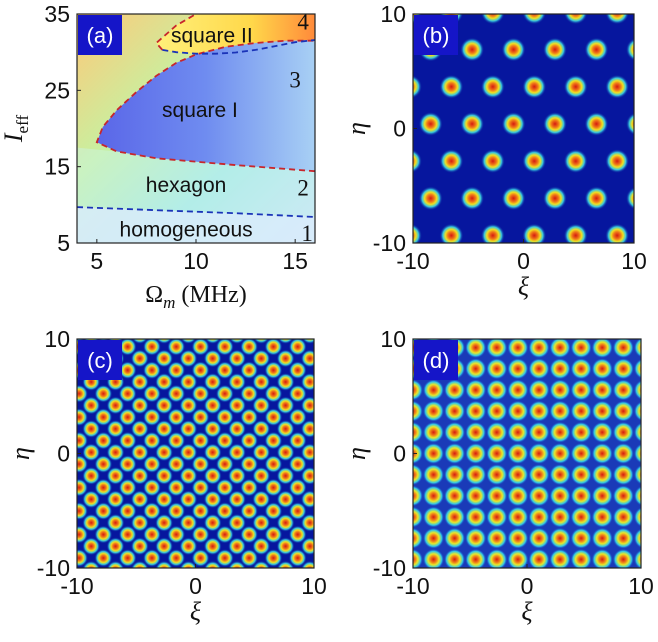 The image size is (658, 642). I want to click on region-hexagon, so click(196, 182).